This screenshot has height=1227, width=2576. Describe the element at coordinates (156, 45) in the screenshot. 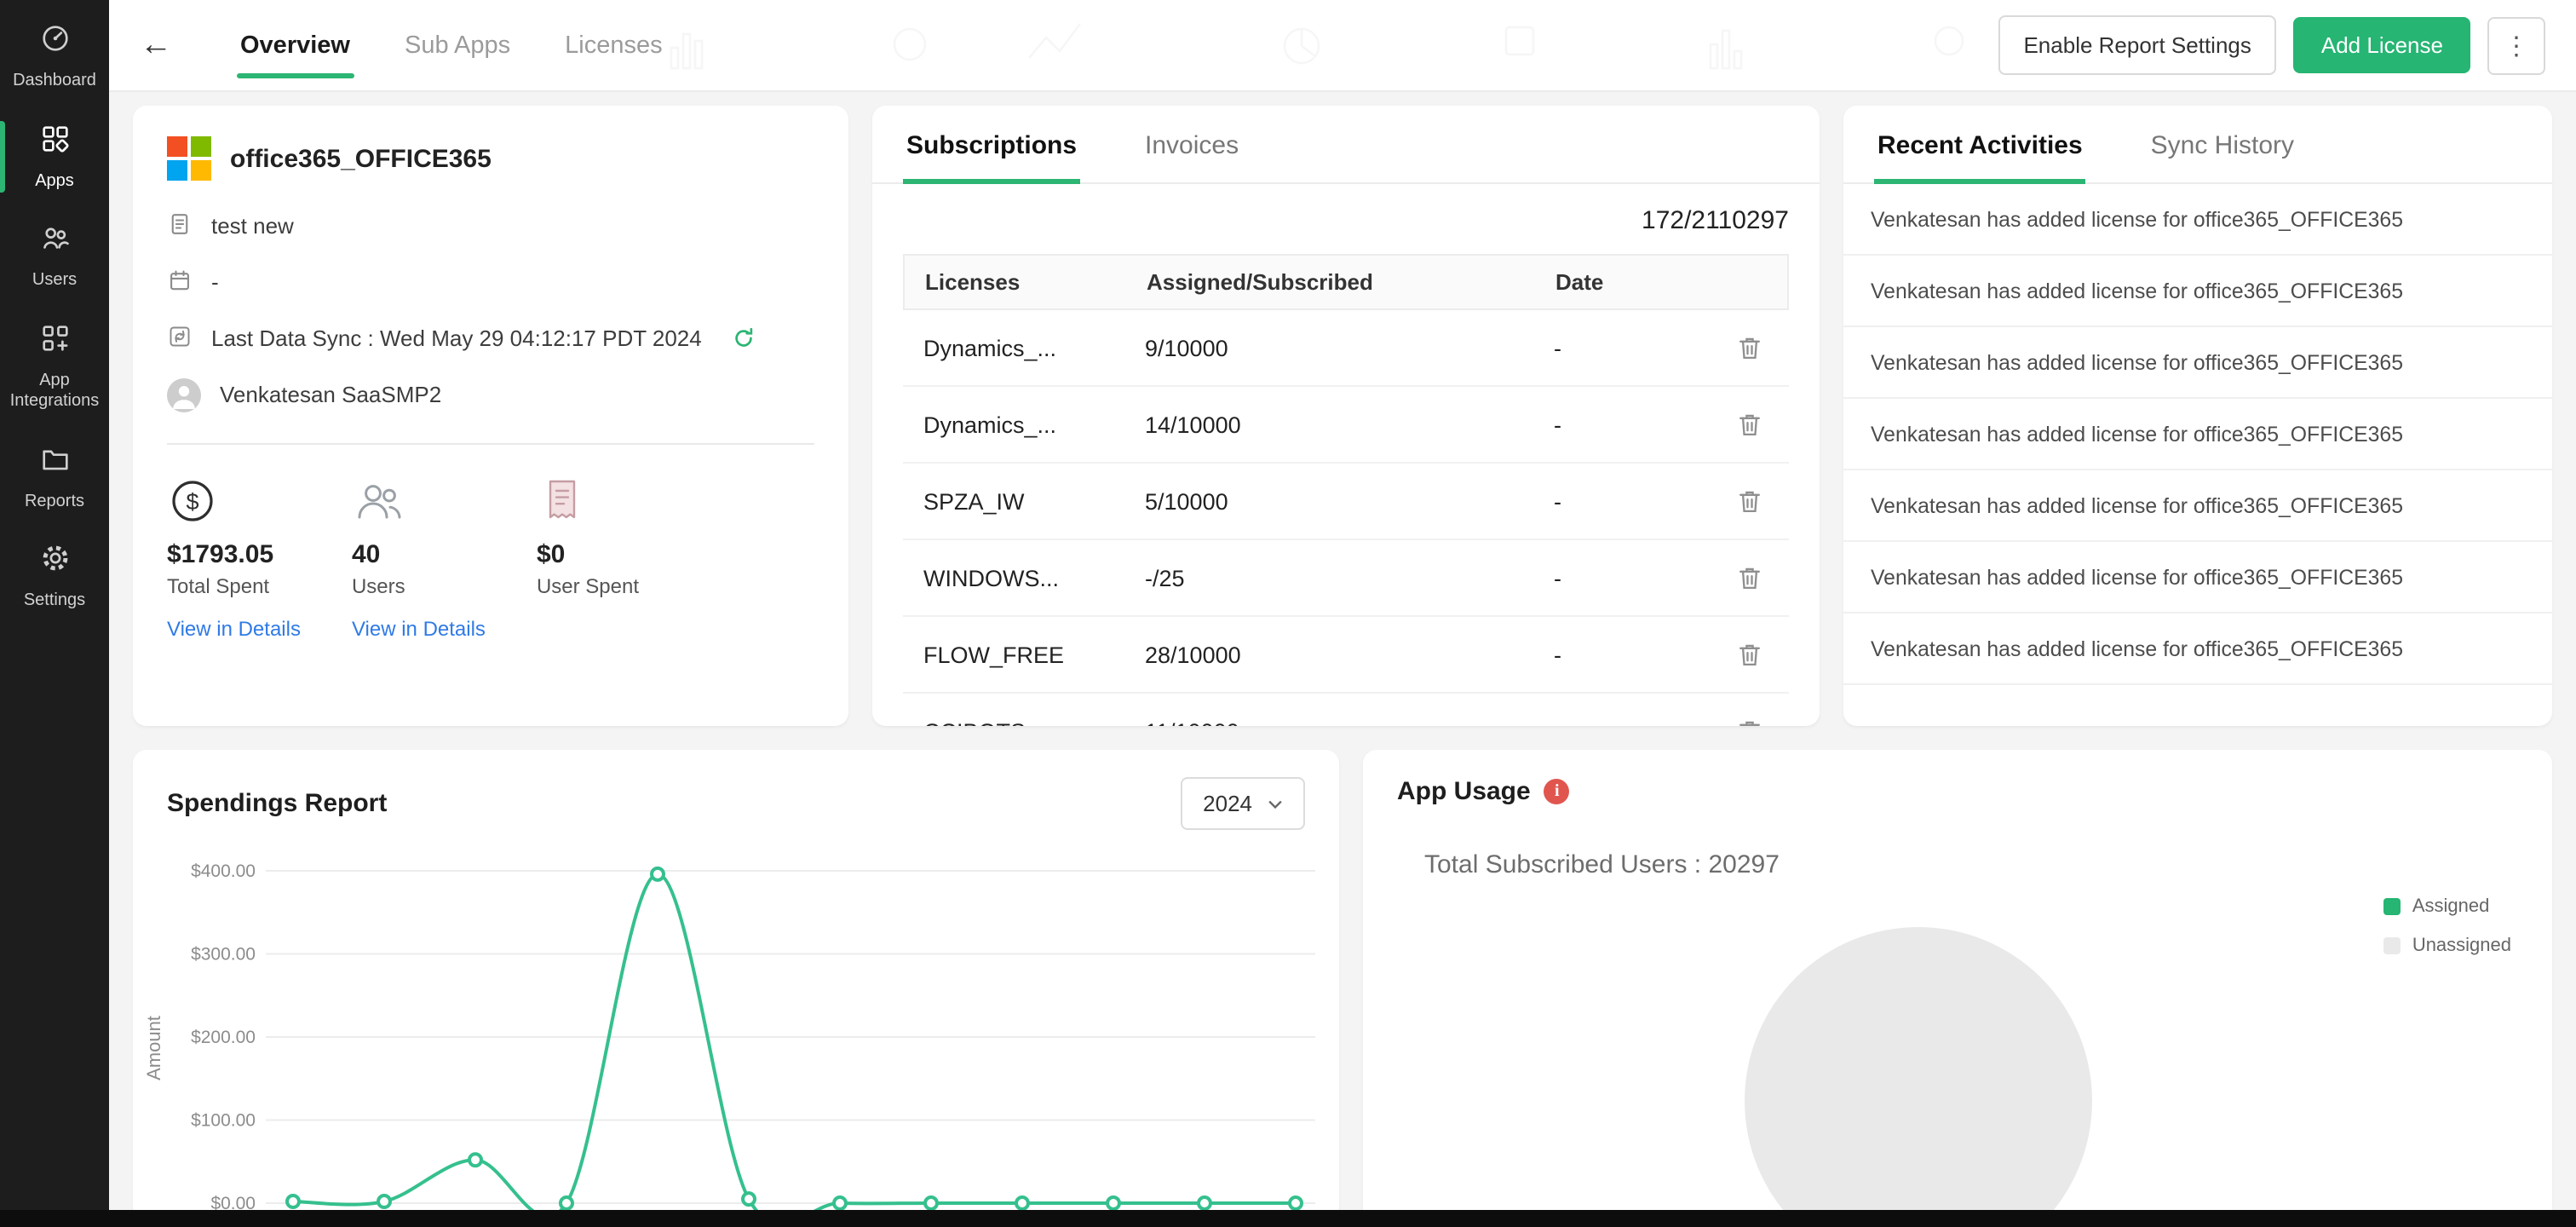

I see `back-button: ←` at that location.